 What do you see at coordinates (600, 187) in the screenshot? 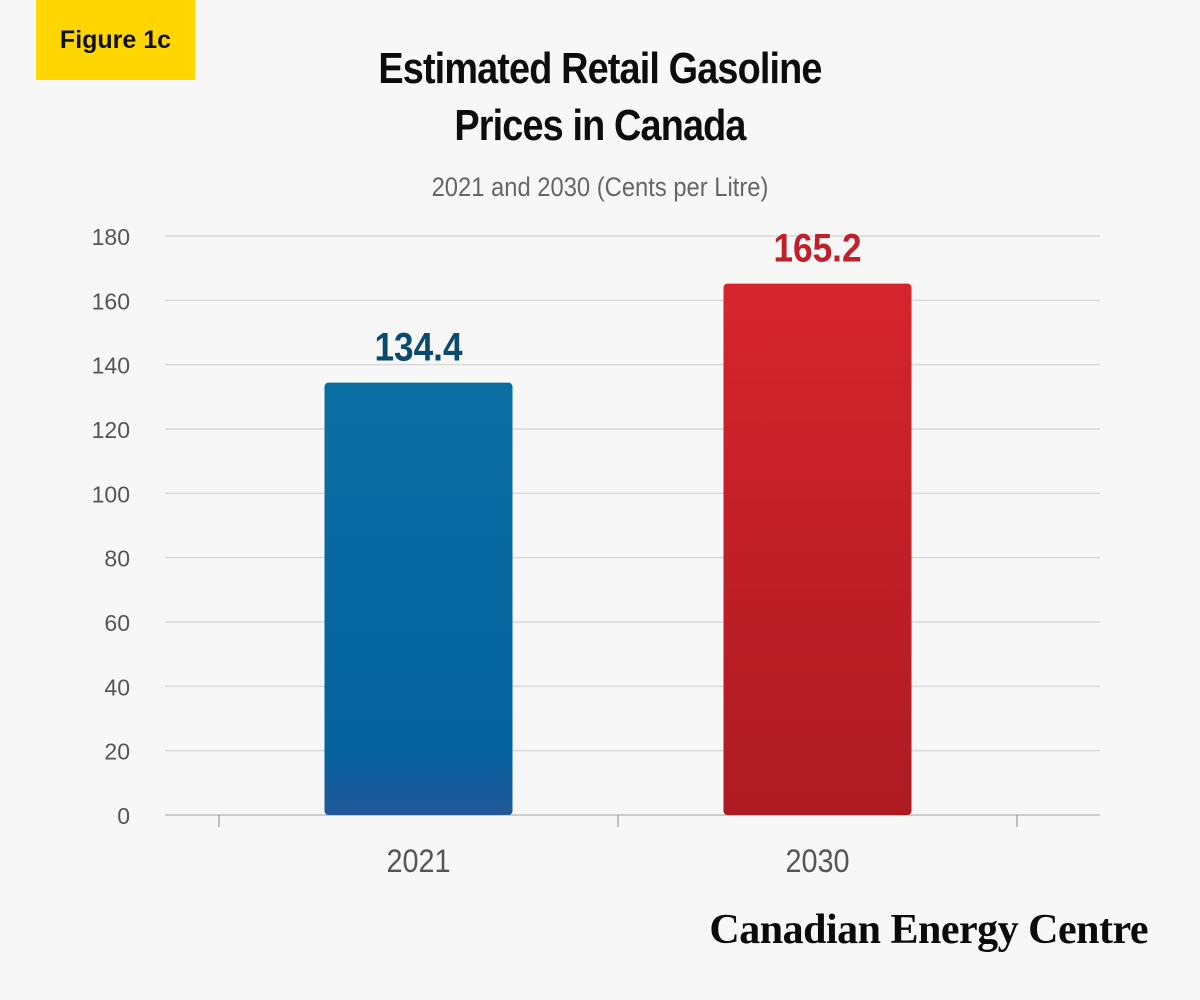
I see `chart-subtitle: 2021 and 2030 (Cents per Litre)` at bounding box center [600, 187].